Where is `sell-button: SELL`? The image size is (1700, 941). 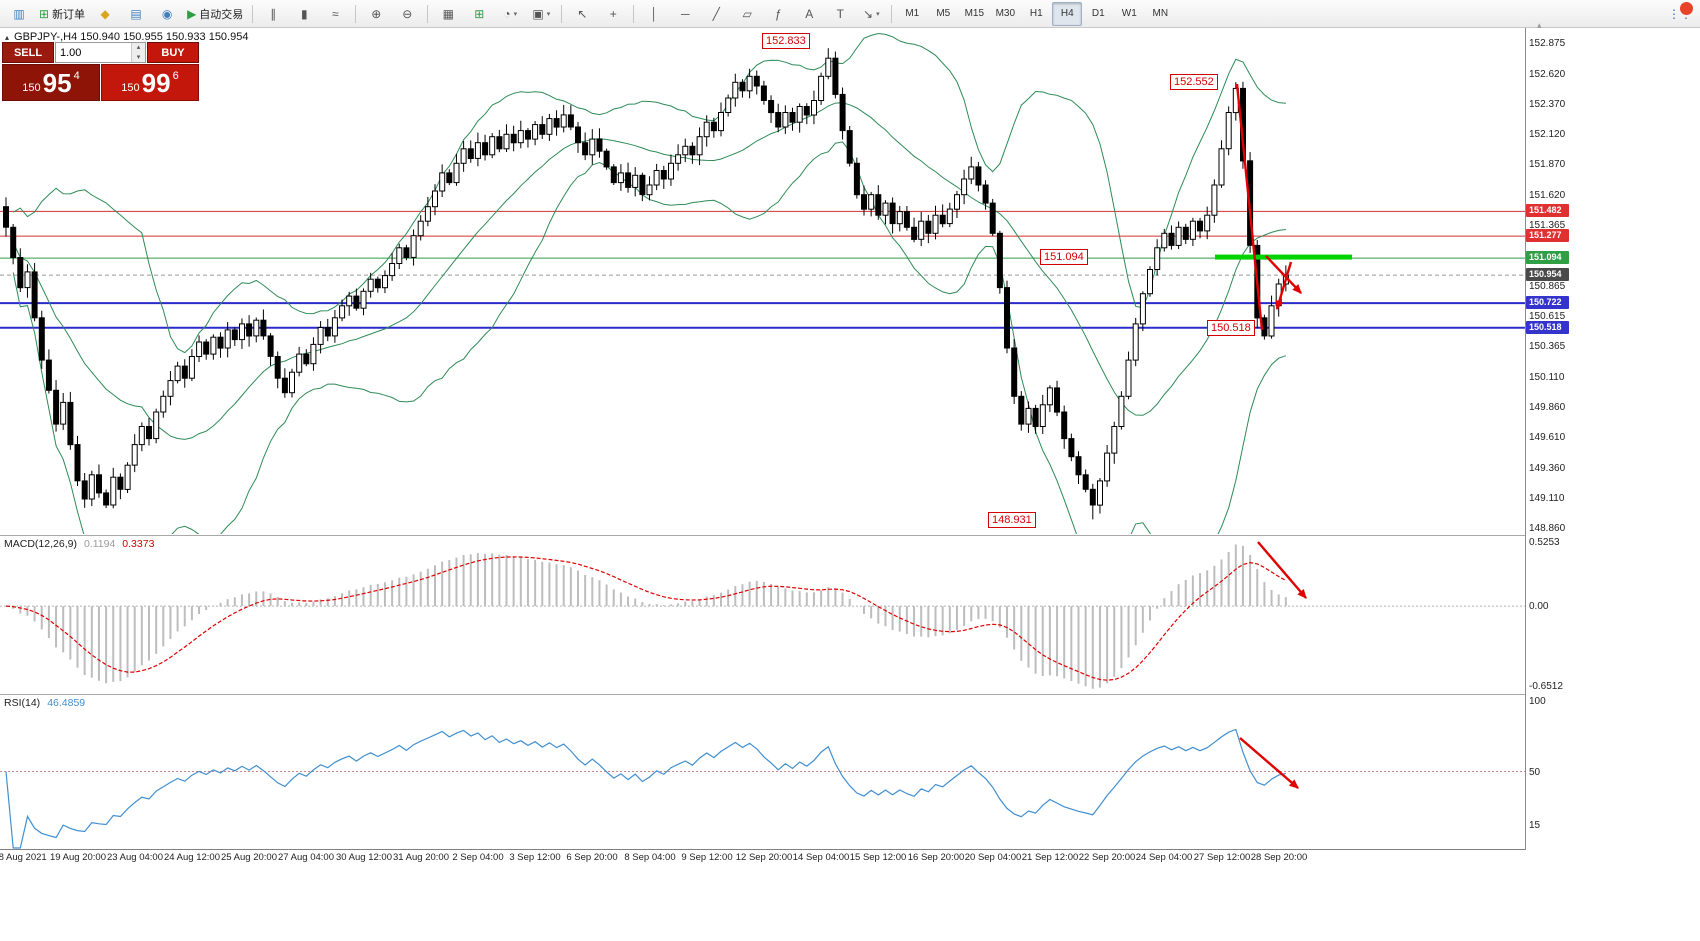
sell-button: SELL is located at coordinates (28, 52).